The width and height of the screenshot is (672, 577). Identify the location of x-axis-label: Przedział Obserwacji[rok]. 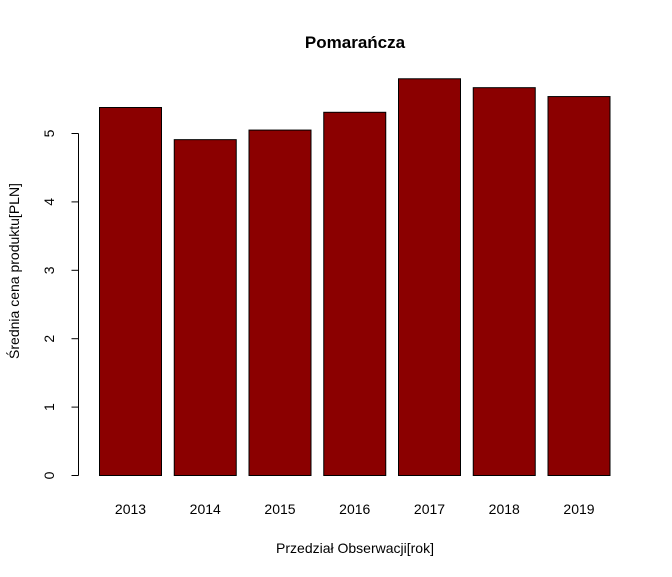
(355, 548).